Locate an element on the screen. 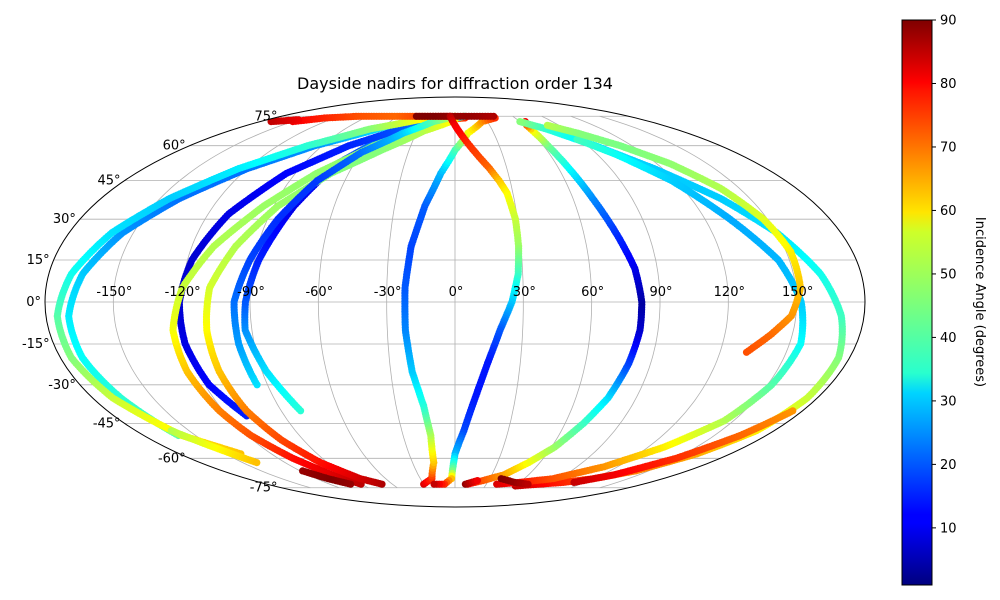 The height and width of the screenshot is (600, 1000). colorbar-tick-label: 40 is located at coordinates (948, 338).